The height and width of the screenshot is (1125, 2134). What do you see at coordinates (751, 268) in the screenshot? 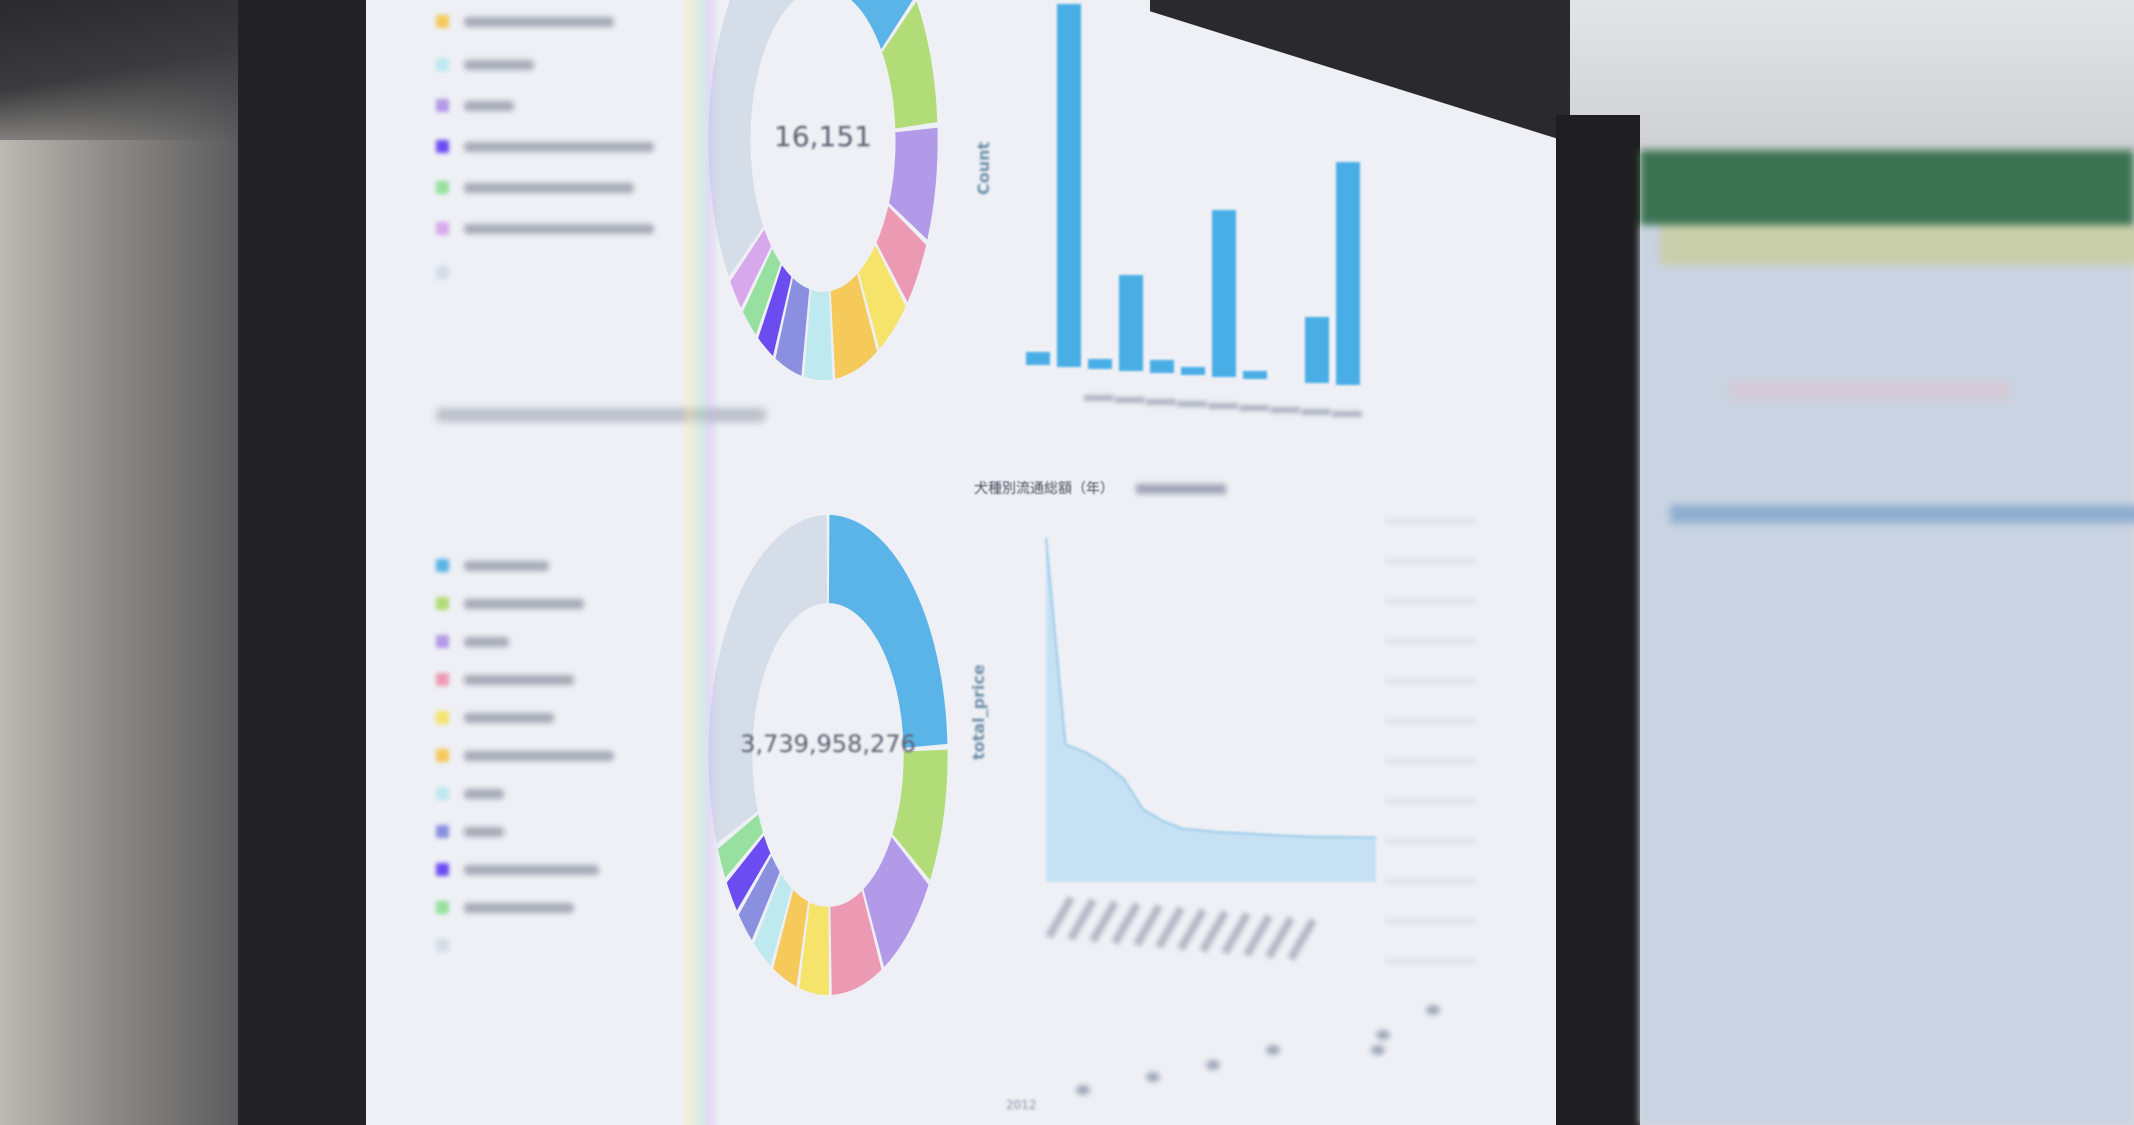
I see `donut1-segment-violet` at bounding box center [751, 268].